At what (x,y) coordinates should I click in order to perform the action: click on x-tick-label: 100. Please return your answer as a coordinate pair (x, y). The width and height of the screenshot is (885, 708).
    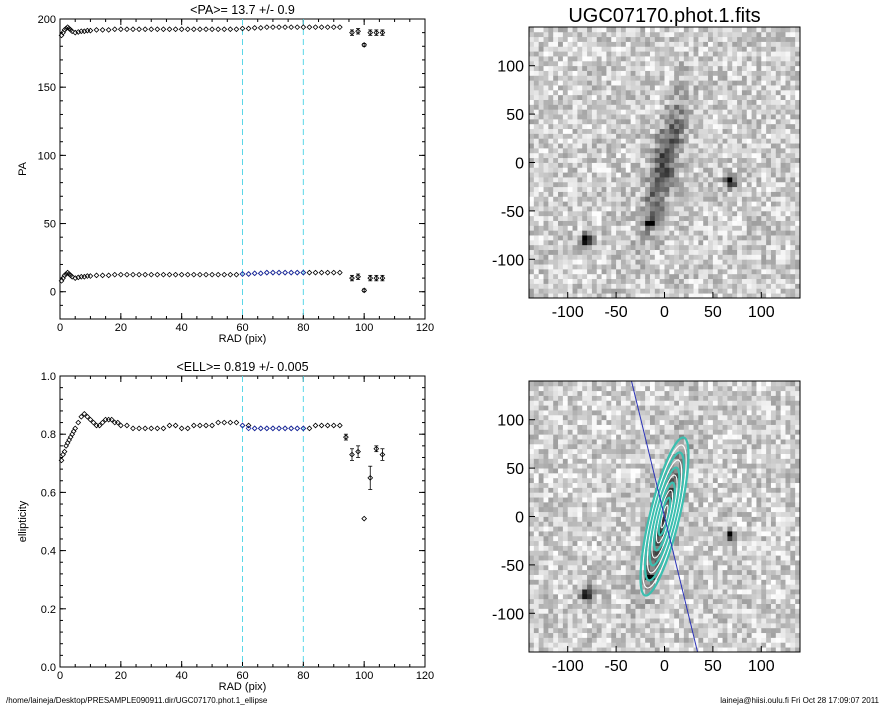
    Looking at the image, I should click on (364, 328).